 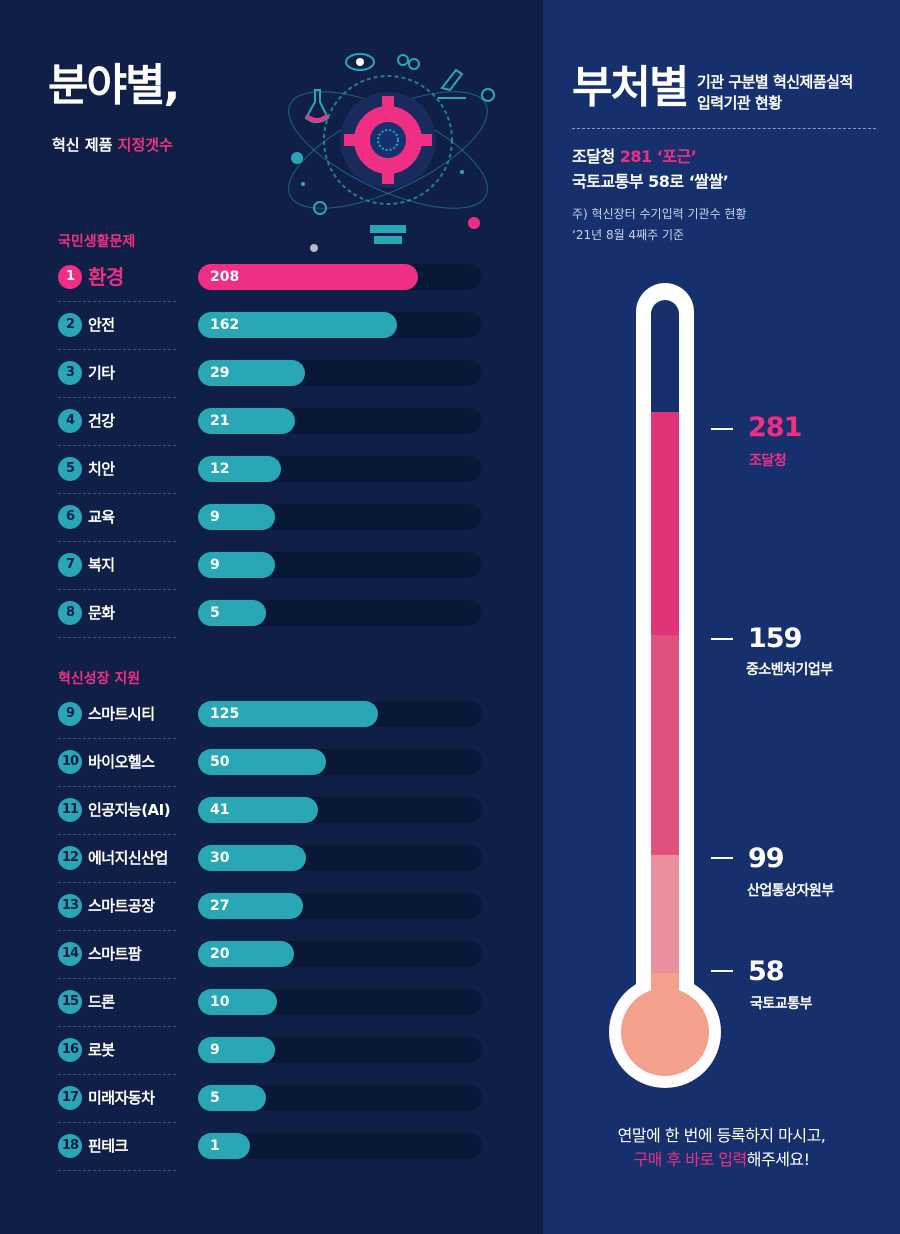 I want to click on bar-row: 1 환경 208, so click(x=271, y=279).